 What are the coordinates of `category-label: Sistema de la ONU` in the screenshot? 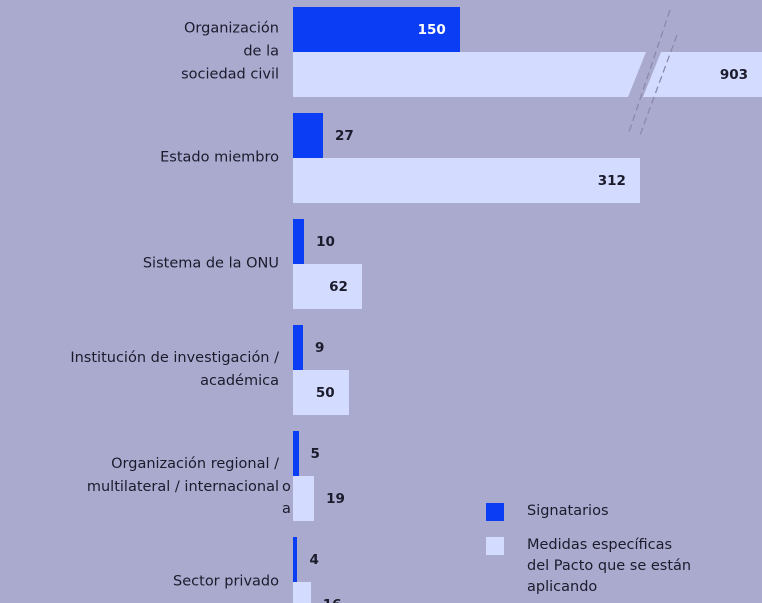 It's located at (210, 263).